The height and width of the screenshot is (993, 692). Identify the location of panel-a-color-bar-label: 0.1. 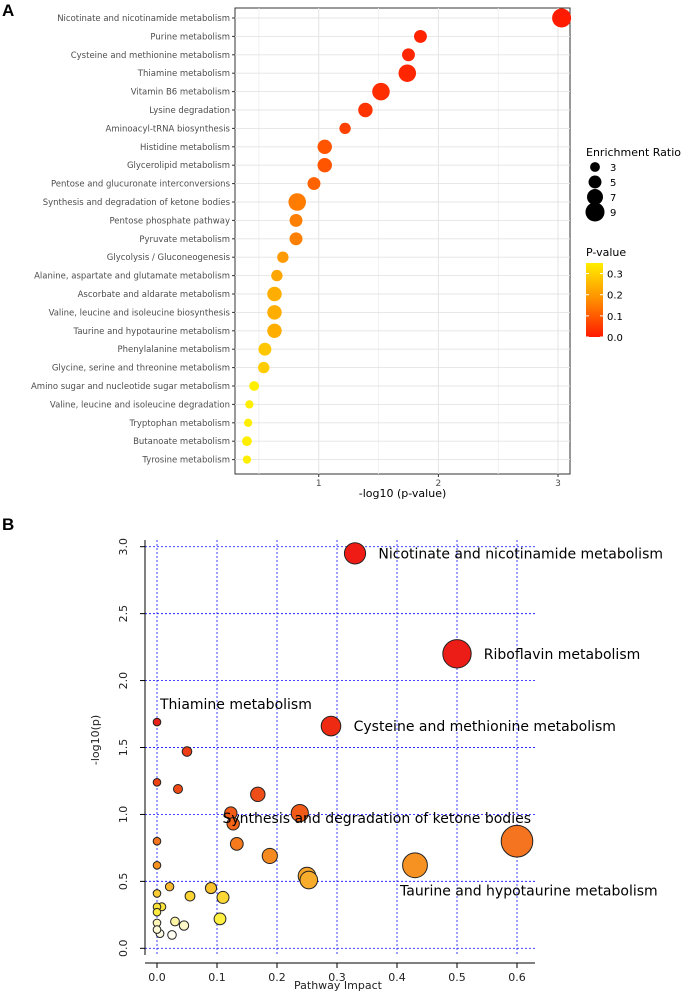
(615, 317).